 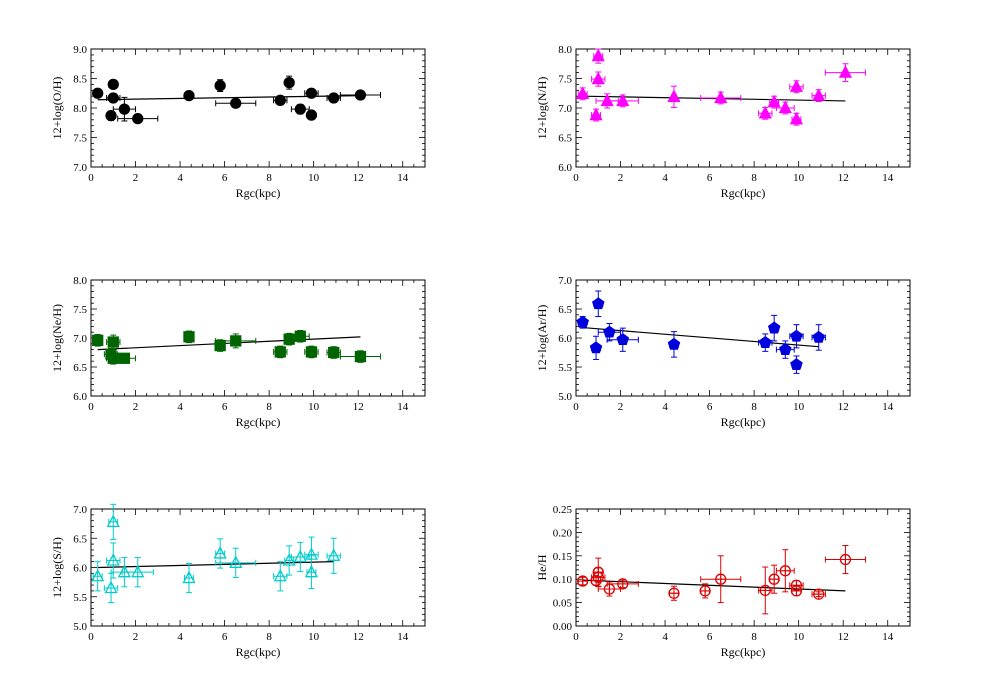 What do you see at coordinates (542, 567) in the screenshot?
I see `y-axis-label: He/H` at bounding box center [542, 567].